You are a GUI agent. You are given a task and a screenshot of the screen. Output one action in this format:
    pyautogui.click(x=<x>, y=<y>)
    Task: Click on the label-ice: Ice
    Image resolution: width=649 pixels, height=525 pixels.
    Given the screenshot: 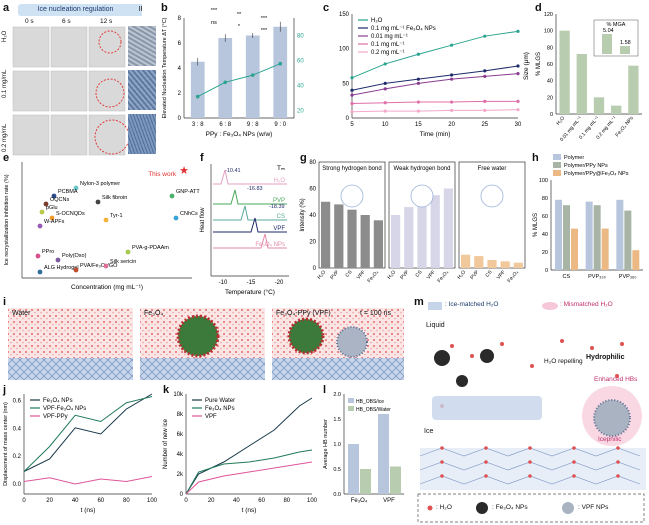 What is the action you would take?
    pyautogui.click(x=429, y=431)
    